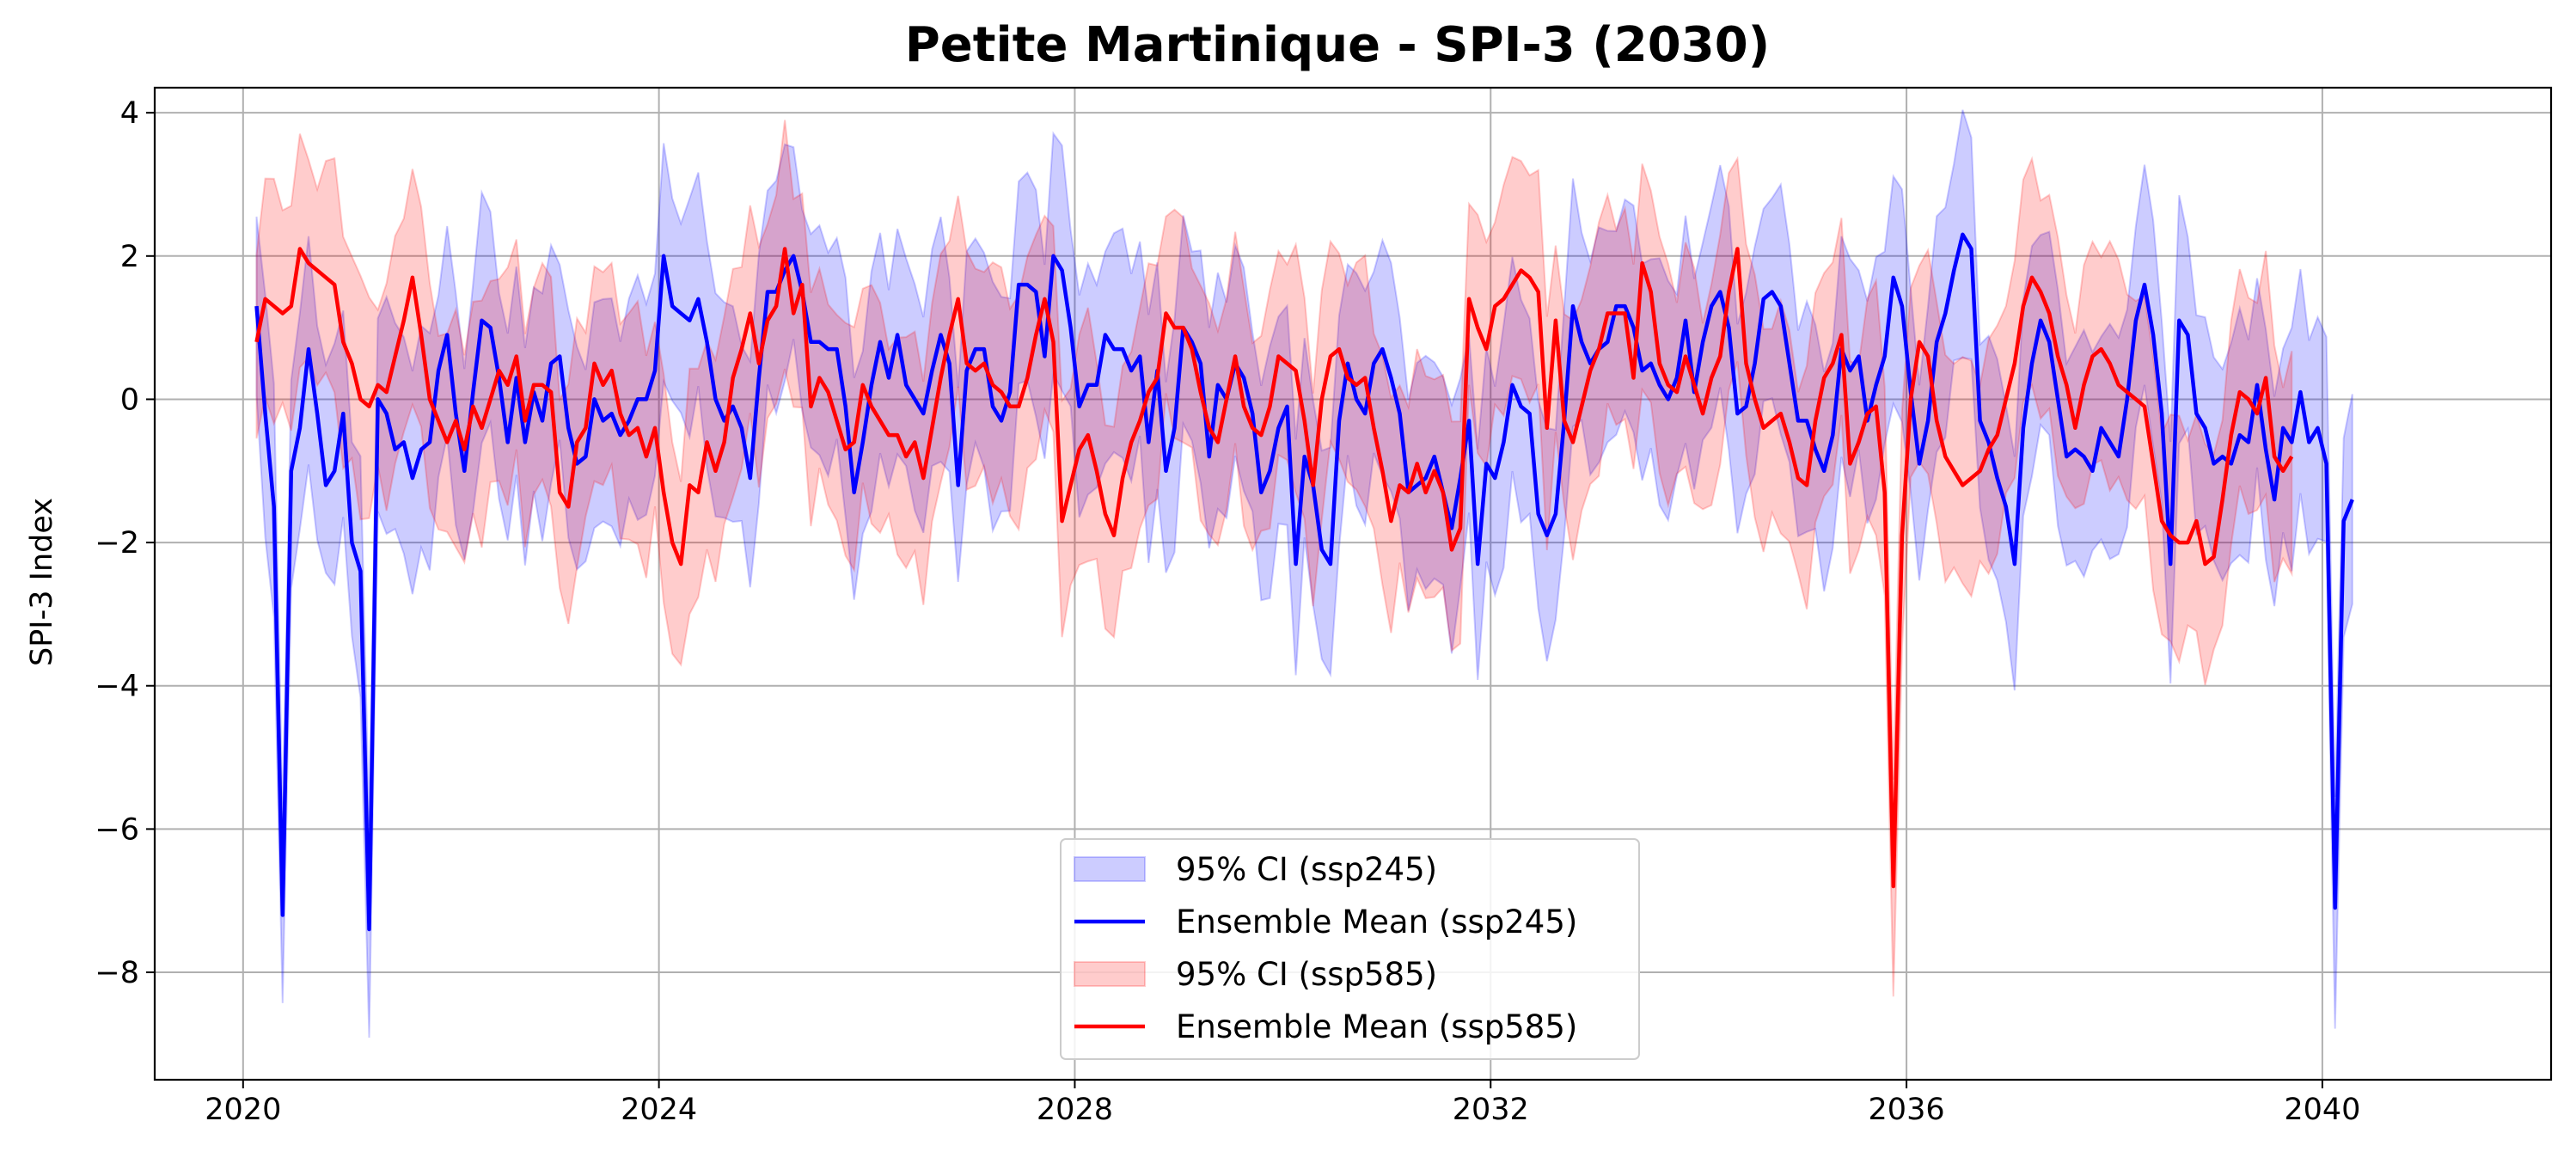 The image size is (2576, 1164). I want to click on y-tick-label: −2, so click(117, 543).